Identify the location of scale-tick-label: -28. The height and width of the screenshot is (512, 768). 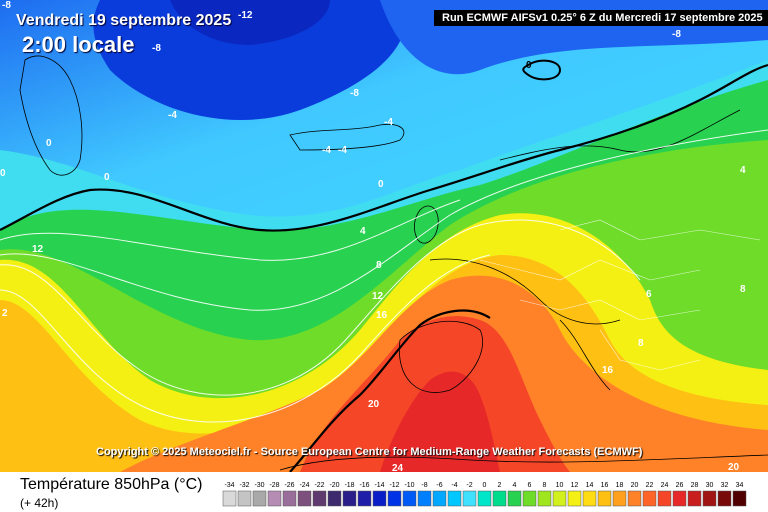
(274, 485).